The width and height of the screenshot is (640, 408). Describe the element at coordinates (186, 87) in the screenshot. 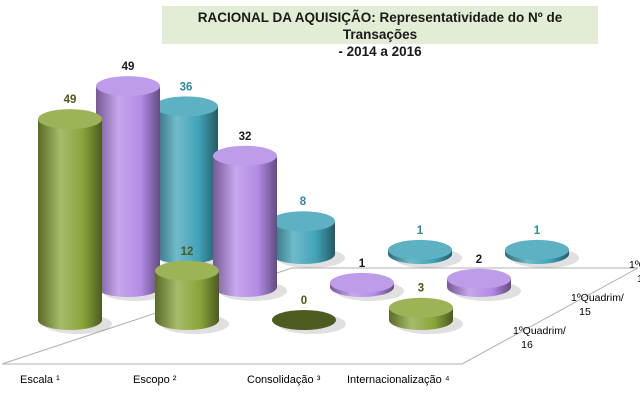

I see `data-label: 36` at that location.